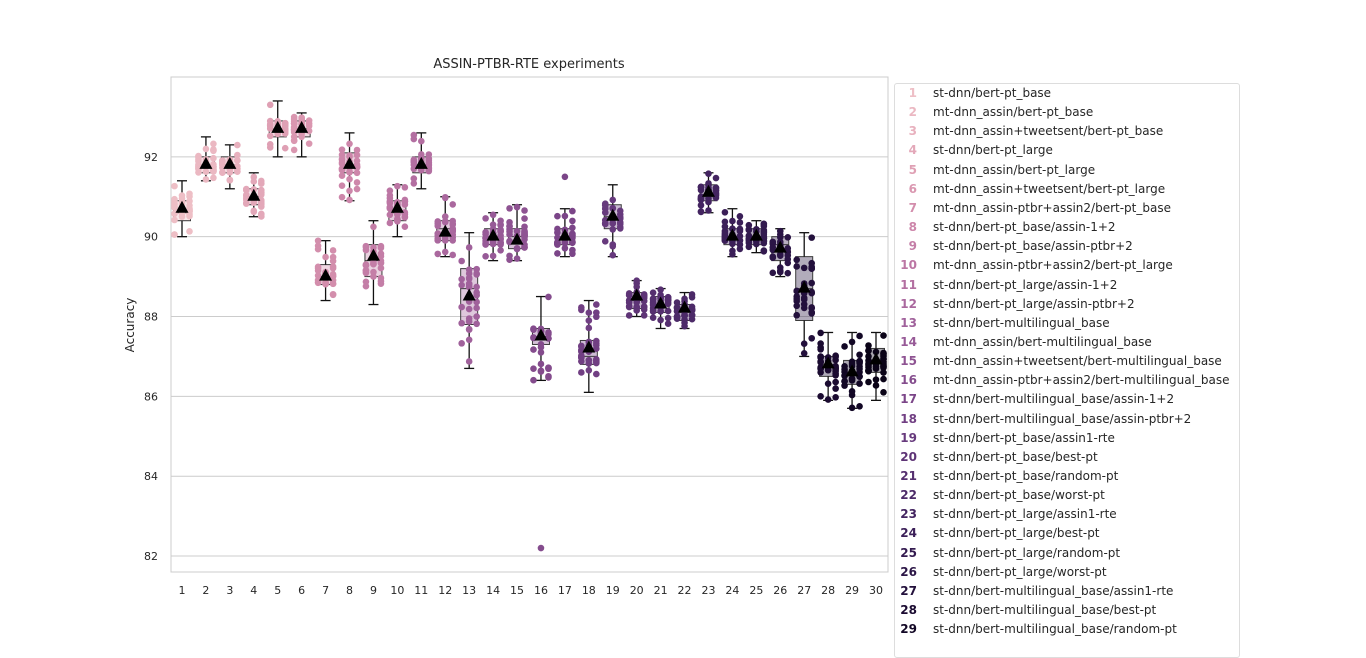 Image resolution: width=1366 pixels, height=658 pixels. What do you see at coordinates (541, 590) in the screenshot?
I see `x-tick-label: 16` at bounding box center [541, 590].